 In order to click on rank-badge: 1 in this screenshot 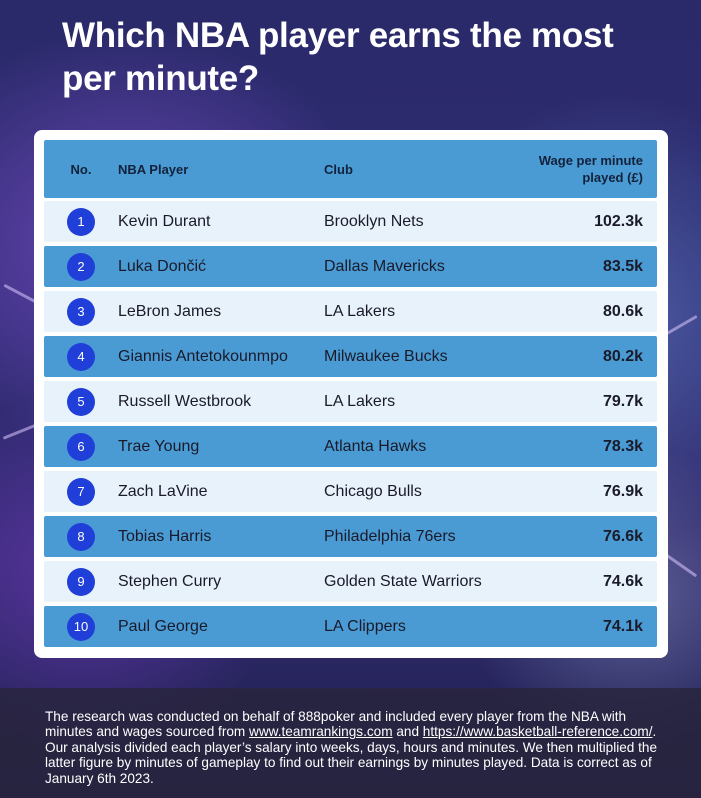, I will do `click(81, 221)`.